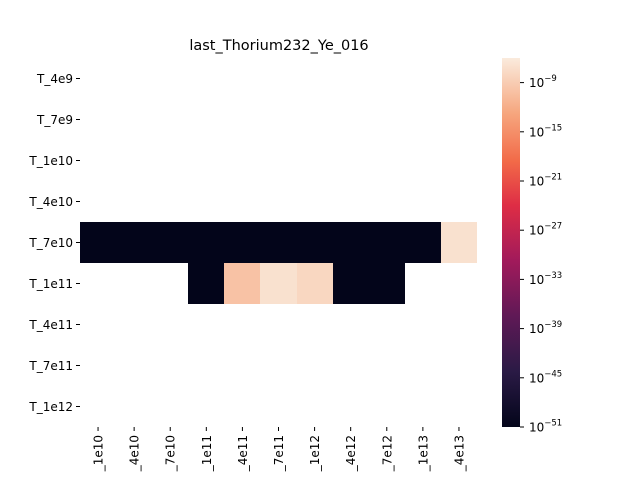 Image resolution: width=640 pixels, height=480 pixels. Describe the element at coordinates (279, 453) in the screenshot. I see `x-tick-label: _7e11` at that location.